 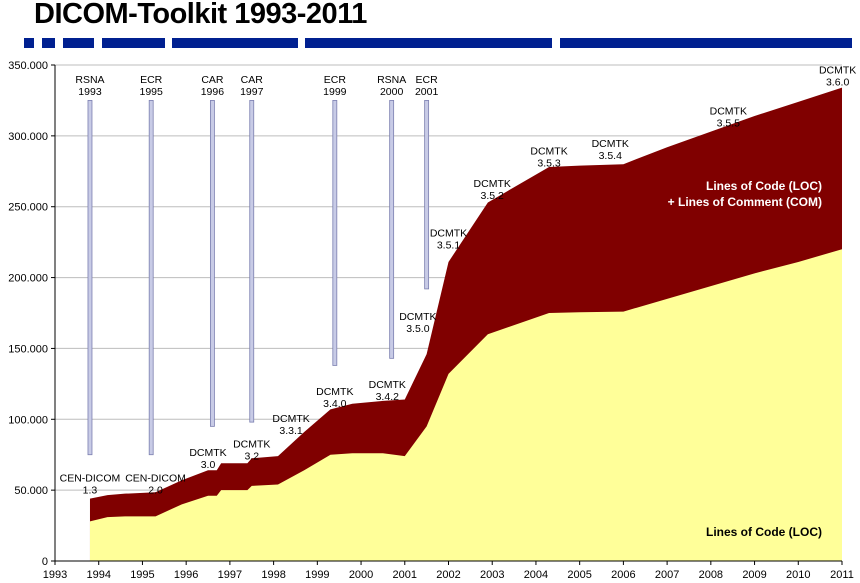 I want to click on x-tick-label: 2007, so click(x=667, y=575).